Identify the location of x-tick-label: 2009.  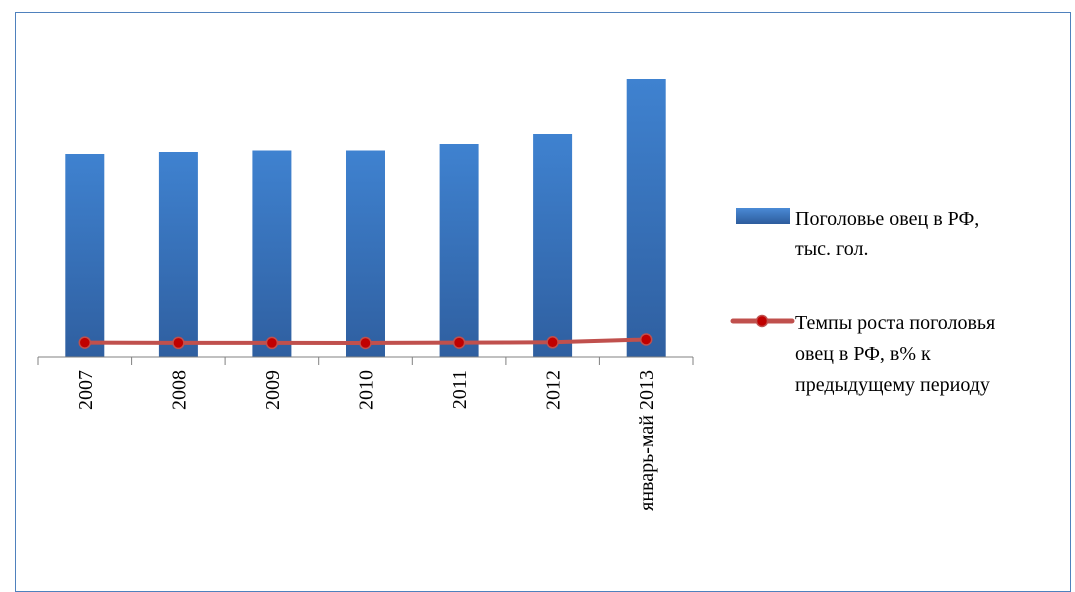
(273, 390).